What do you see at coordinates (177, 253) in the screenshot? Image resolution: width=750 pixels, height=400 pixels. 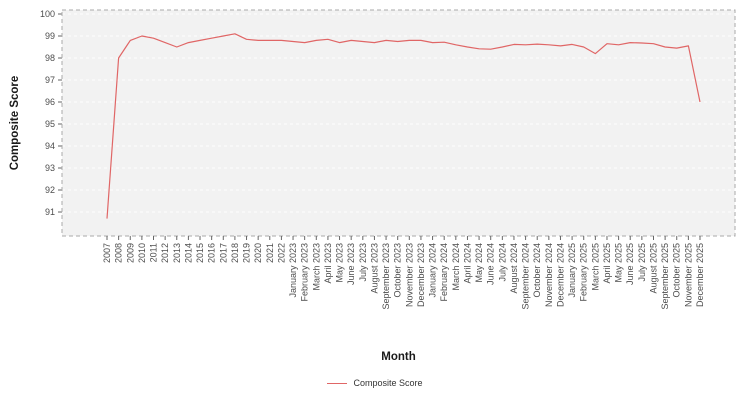 I see `x-tick-label: 2013` at bounding box center [177, 253].